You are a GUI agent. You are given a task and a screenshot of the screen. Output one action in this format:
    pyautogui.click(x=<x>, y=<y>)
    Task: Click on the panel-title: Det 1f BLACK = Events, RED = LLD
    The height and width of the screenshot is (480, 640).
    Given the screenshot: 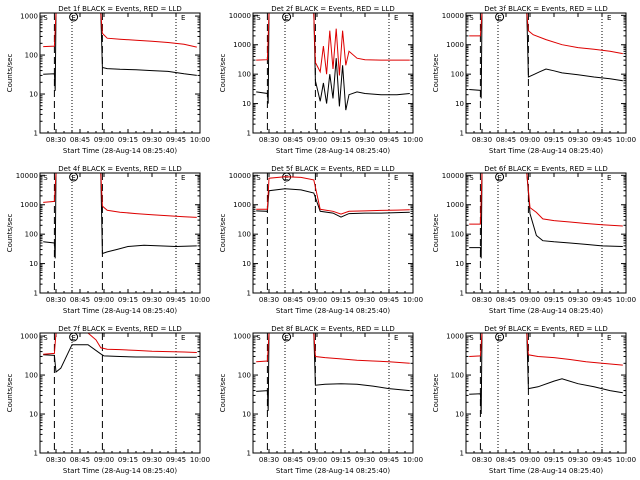 What is the action you would take?
    pyautogui.click(x=119, y=9)
    